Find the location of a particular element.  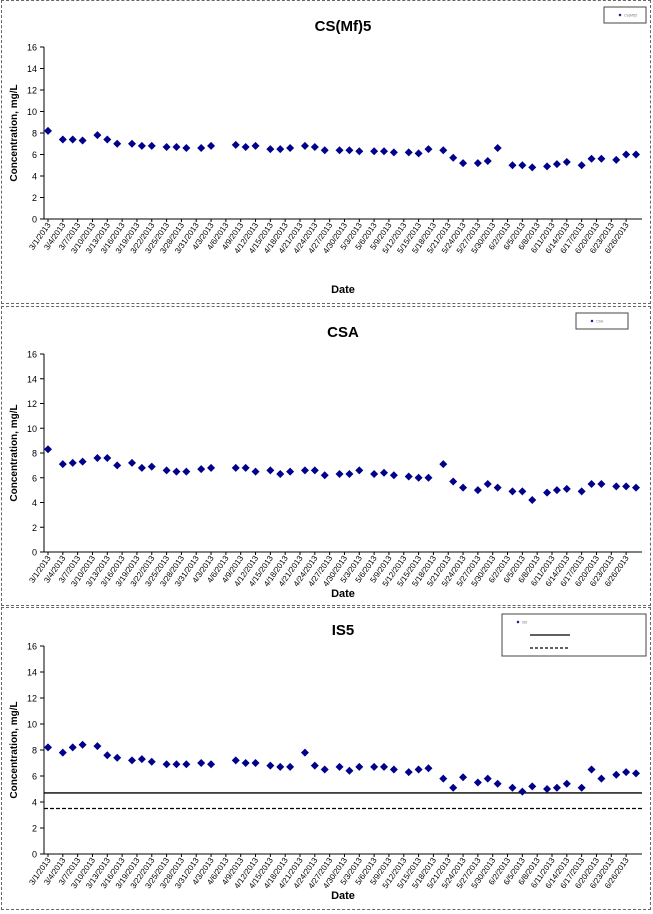

y-tick-label: 4 is located at coordinates (34, 503).